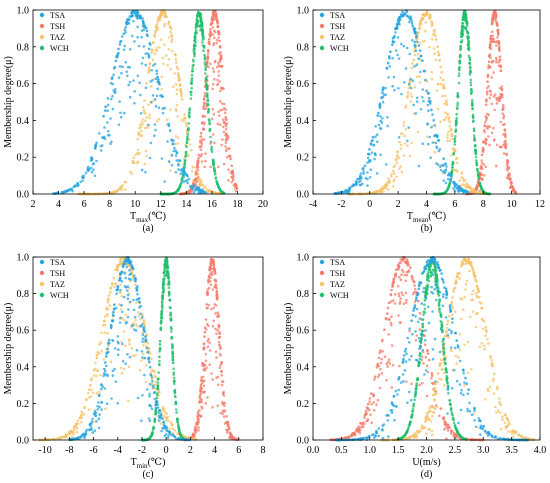 The image size is (550, 483). Describe the element at coordinates (145, 102) in the screenshot. I see `scatter-points` at that location.